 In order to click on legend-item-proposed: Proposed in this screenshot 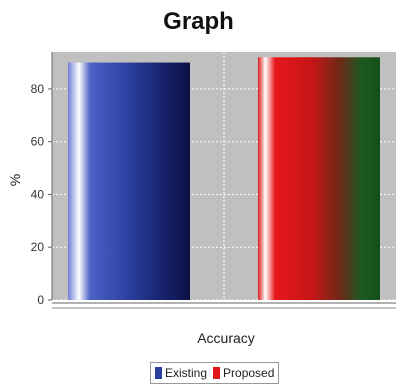, I will do `click(243, 373)`.